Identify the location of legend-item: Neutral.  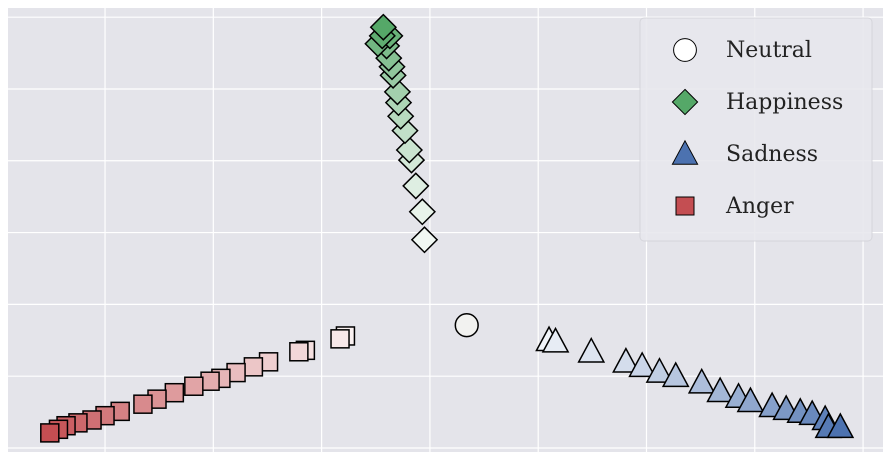
(742, 50).